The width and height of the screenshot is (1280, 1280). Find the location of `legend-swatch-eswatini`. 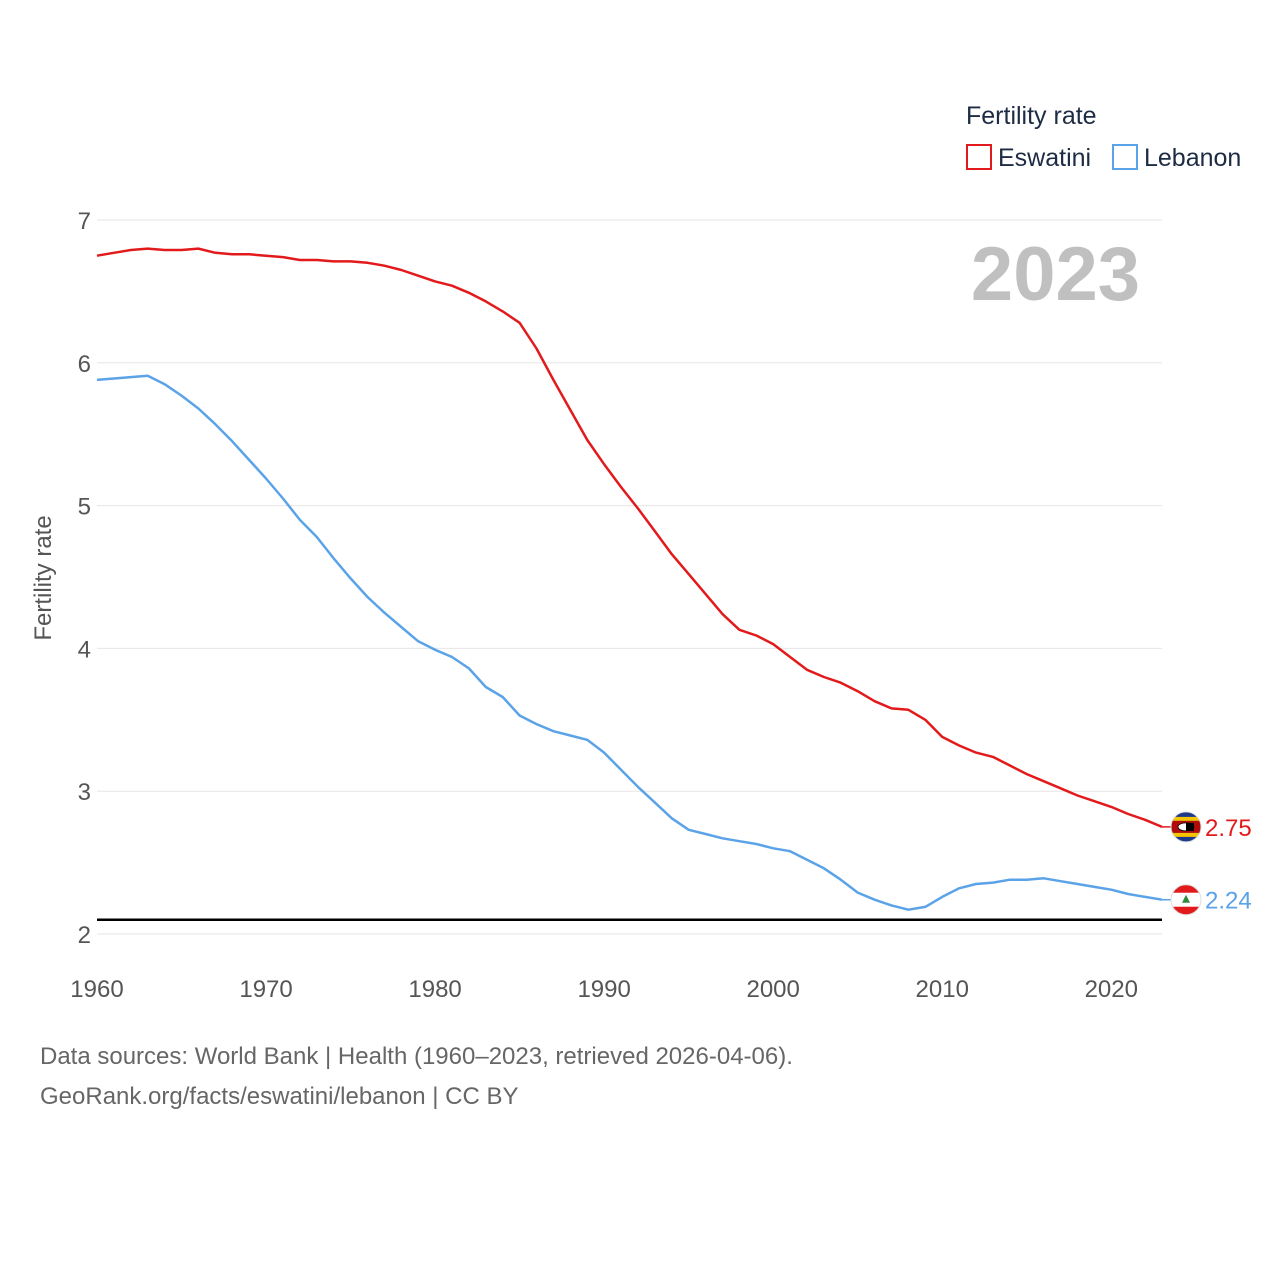

legend-swatch-eswatini is located at coordinates (979, 157).